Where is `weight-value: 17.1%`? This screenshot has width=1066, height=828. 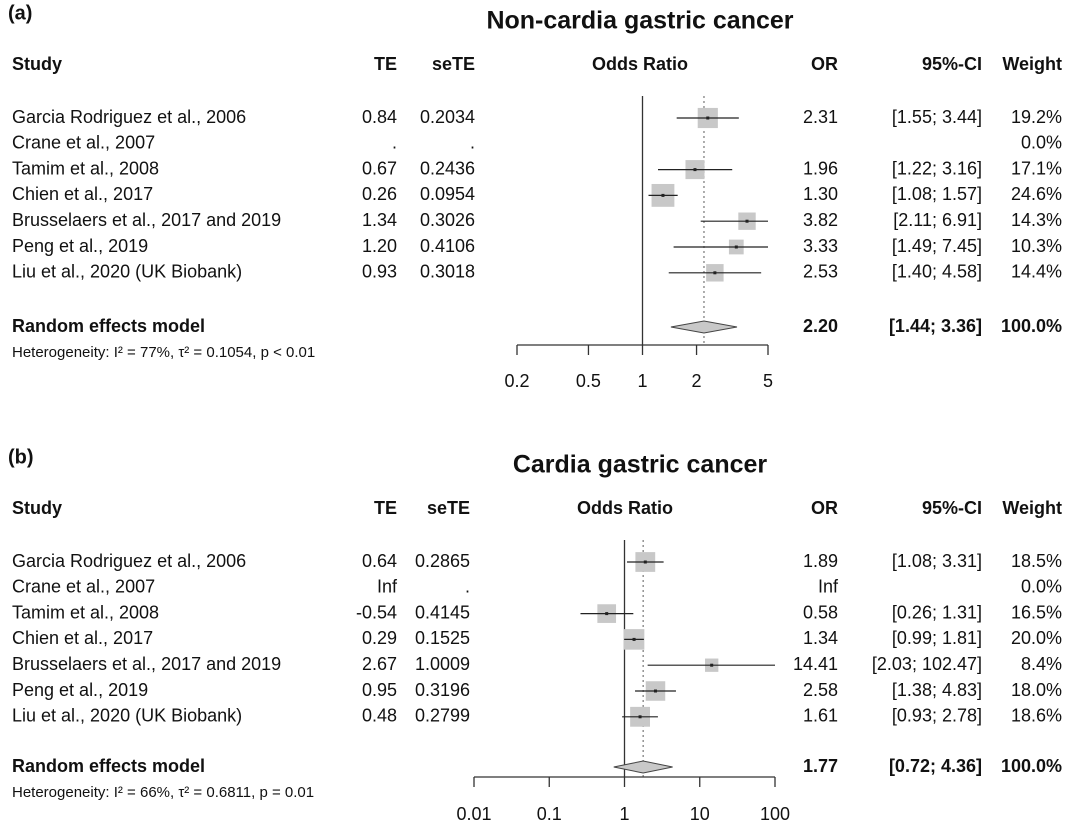 weight-value: 17.1% is located at coordinates (1036, 168).